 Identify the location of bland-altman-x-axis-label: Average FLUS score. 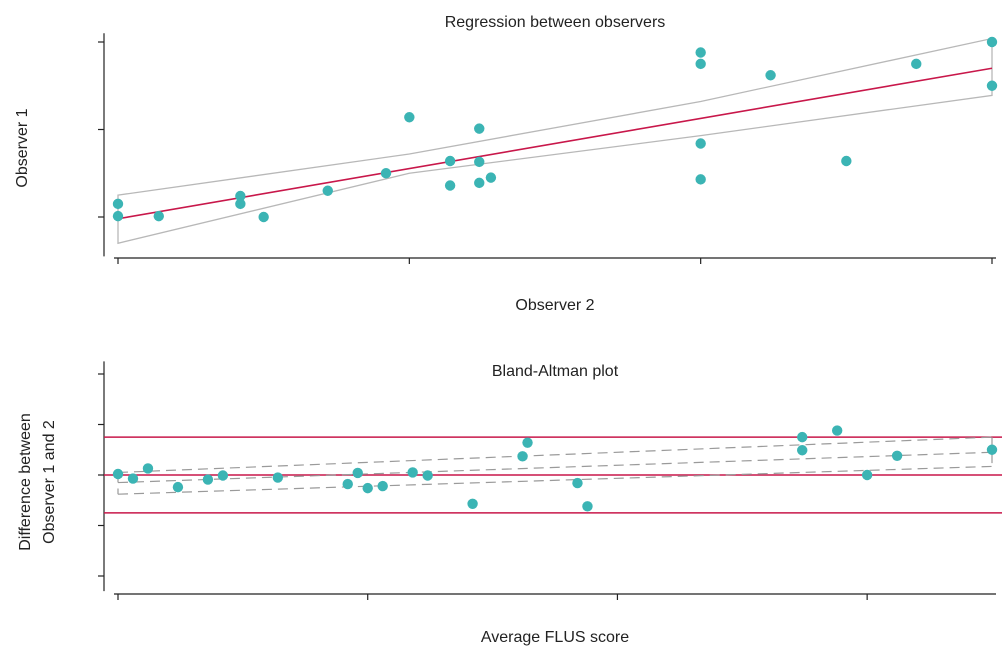
(555, 637).